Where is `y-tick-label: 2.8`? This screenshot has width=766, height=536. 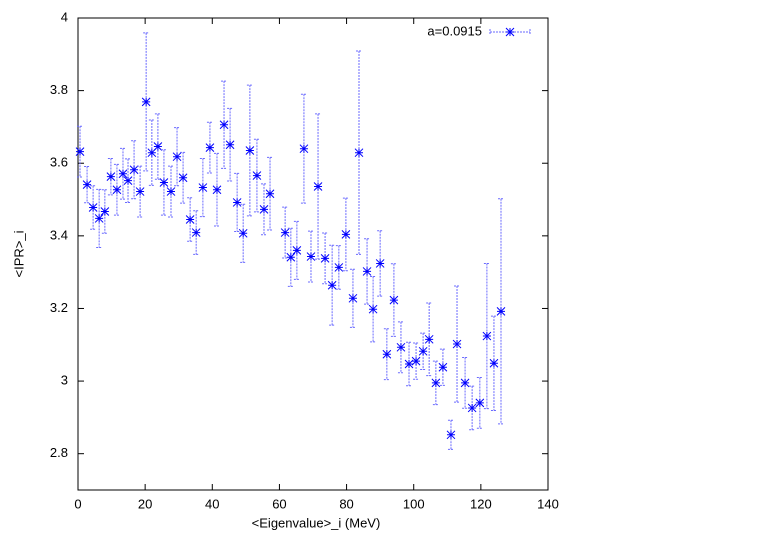 y-tick-label: 2.8 is located at coordinates (59, 452).